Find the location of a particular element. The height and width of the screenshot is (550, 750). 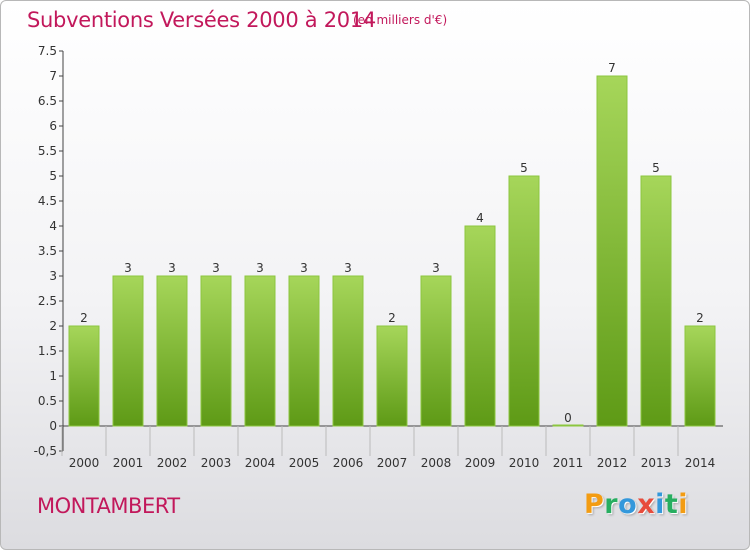

y-tick-label: 7.5 is located at coordinates (47, 51).